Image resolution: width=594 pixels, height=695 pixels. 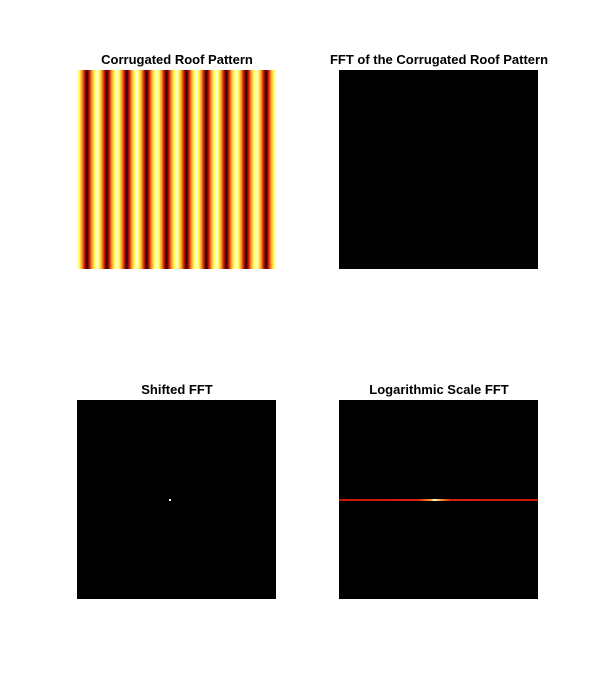 I want to click on subplot-title: Corrugated Roof Pattern, so click(x=177, y=59).